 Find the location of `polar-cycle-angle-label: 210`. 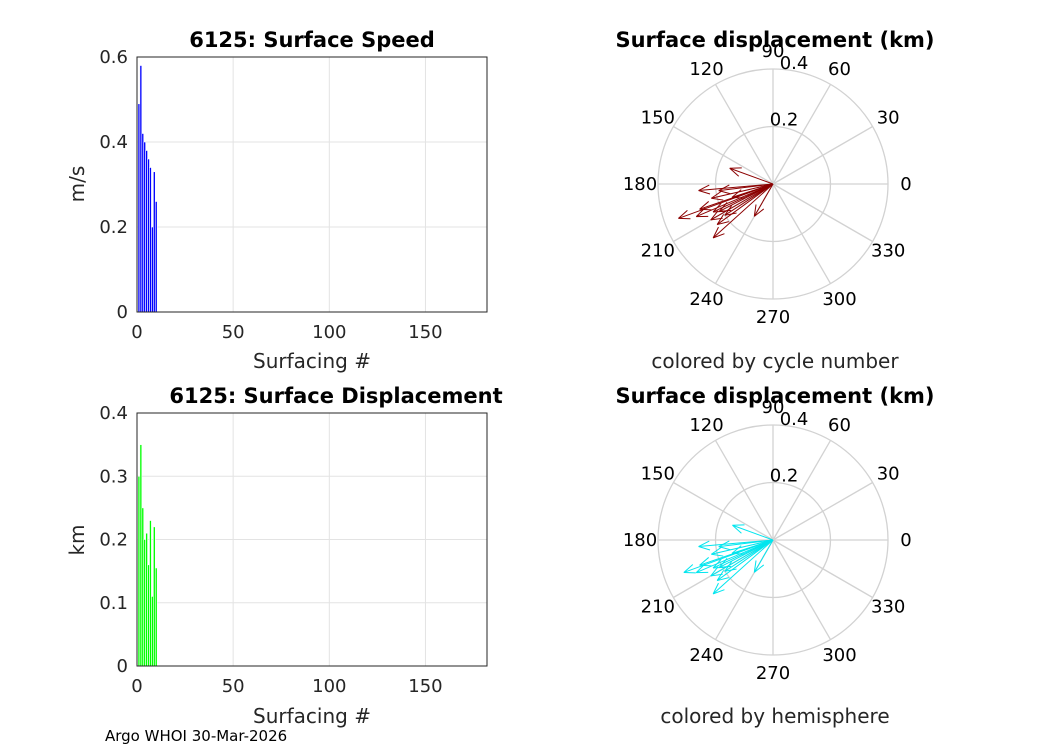

polar-cycle-angle-label: 210 is located at coordinates (658, 251).